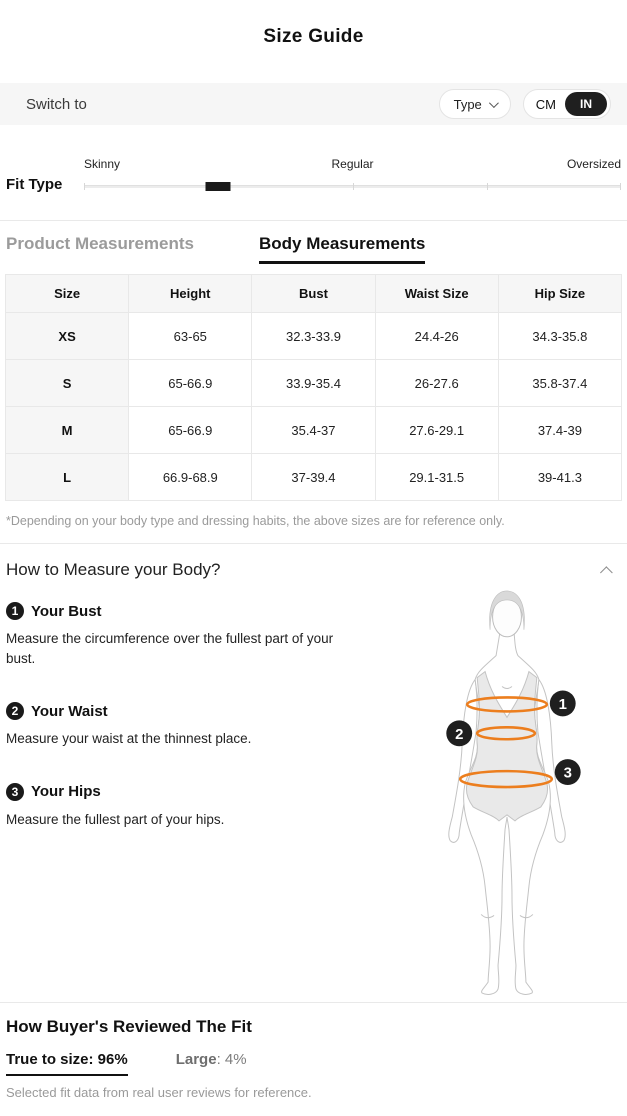  What do you see at coordinates (102, 164) in the screenshot?
I see `fit-option-skinny: Skinny` at bounding box center [102, 164].